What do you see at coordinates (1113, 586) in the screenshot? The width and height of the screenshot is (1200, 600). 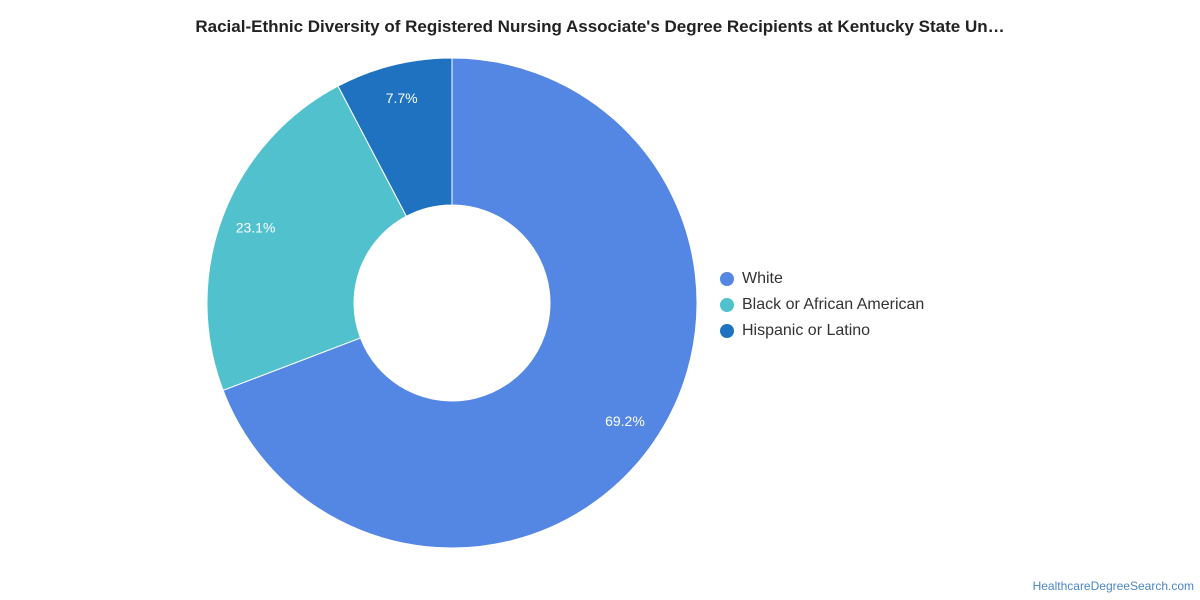 I see `source-link: HealthcareDegreeSearch.com` at bounding box center [1113, 586].